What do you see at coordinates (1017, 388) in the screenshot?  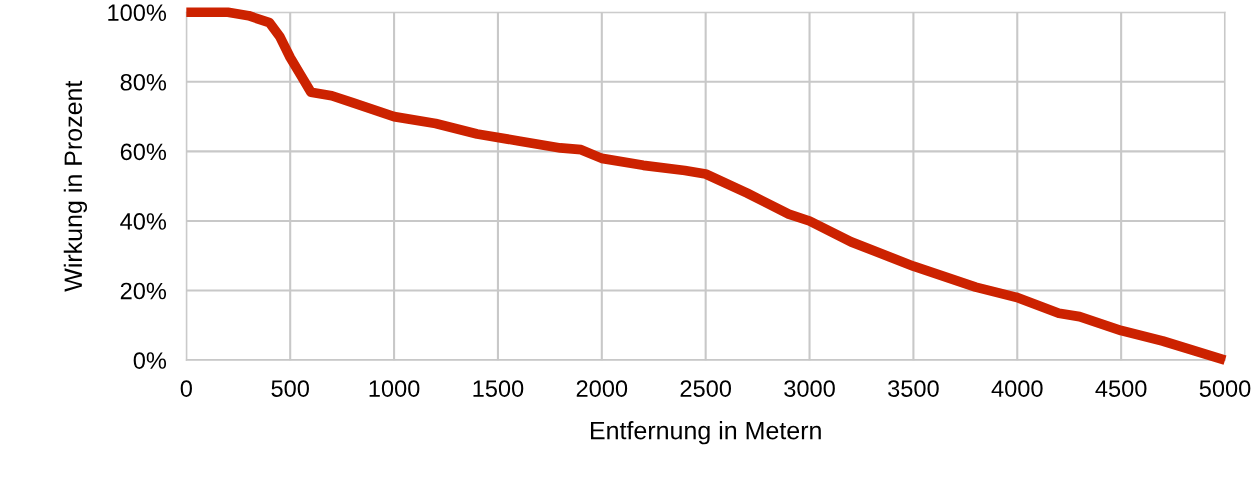 I see `x-tick-label: 4000` at bounding box center [1017, 388].